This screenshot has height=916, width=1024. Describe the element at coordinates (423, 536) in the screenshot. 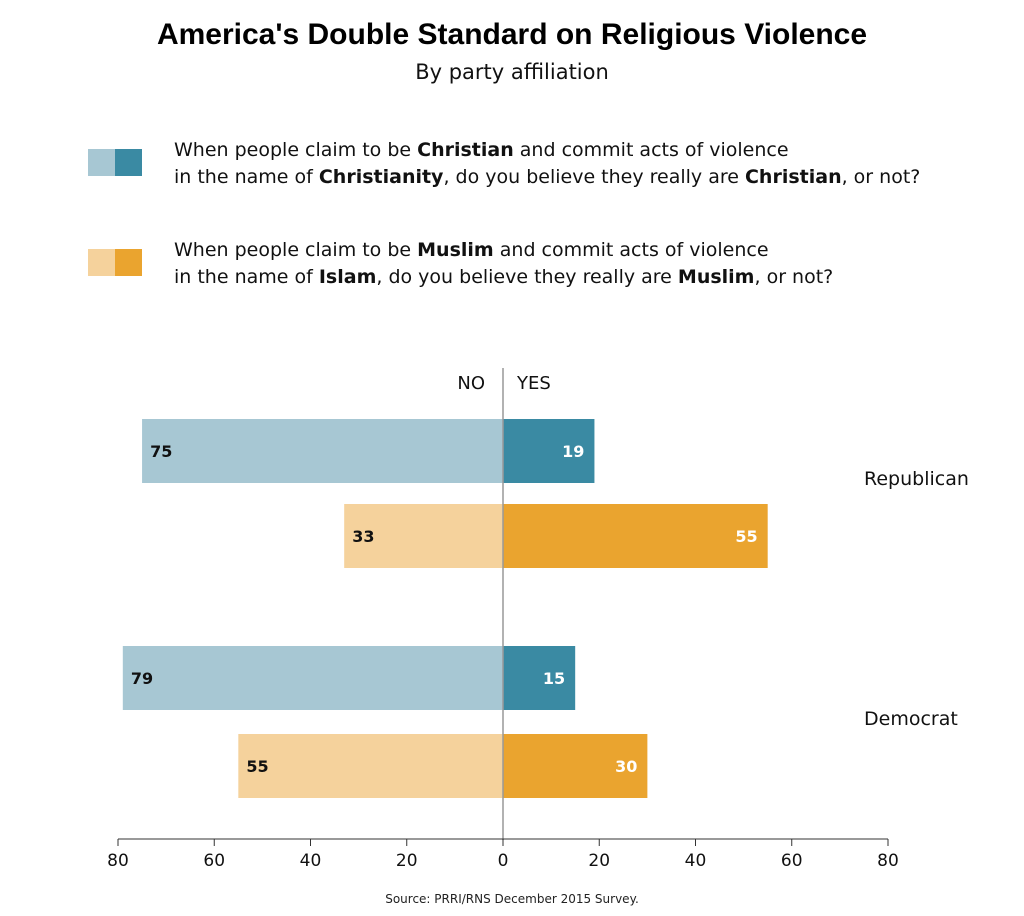

I see `bar-no-republican-muslim` at that location.